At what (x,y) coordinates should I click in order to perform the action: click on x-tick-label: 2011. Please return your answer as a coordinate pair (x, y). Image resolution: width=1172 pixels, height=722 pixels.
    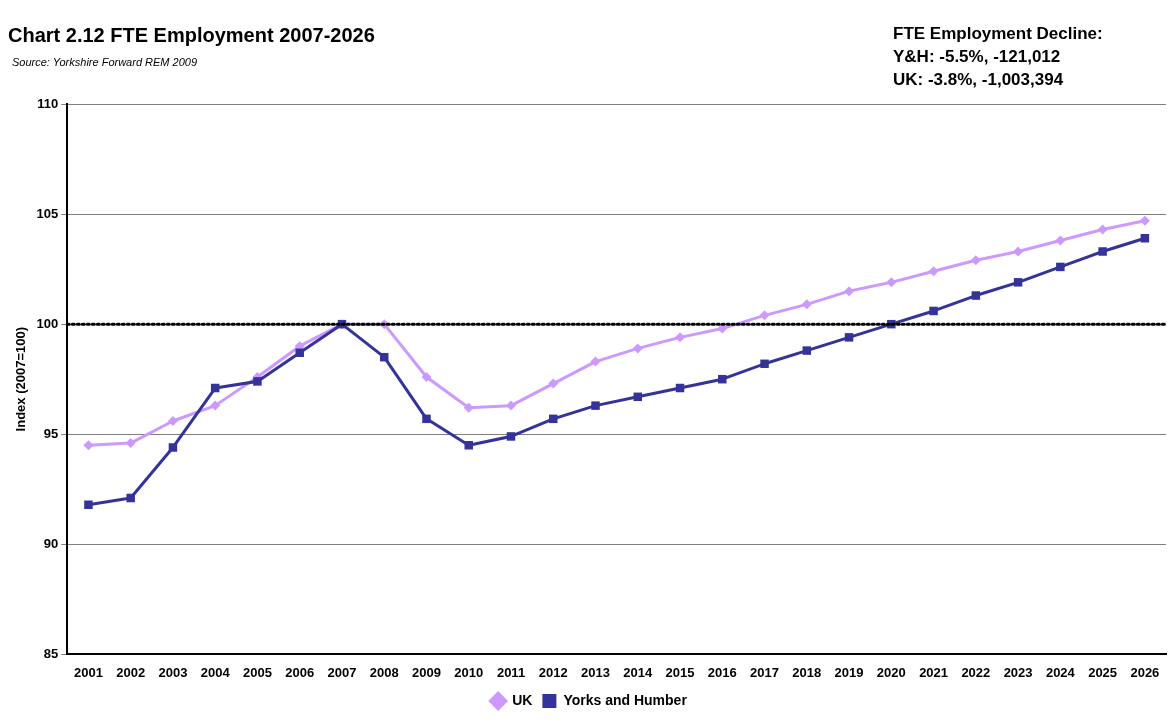
    Looking at the image, I should click on (511, 672).